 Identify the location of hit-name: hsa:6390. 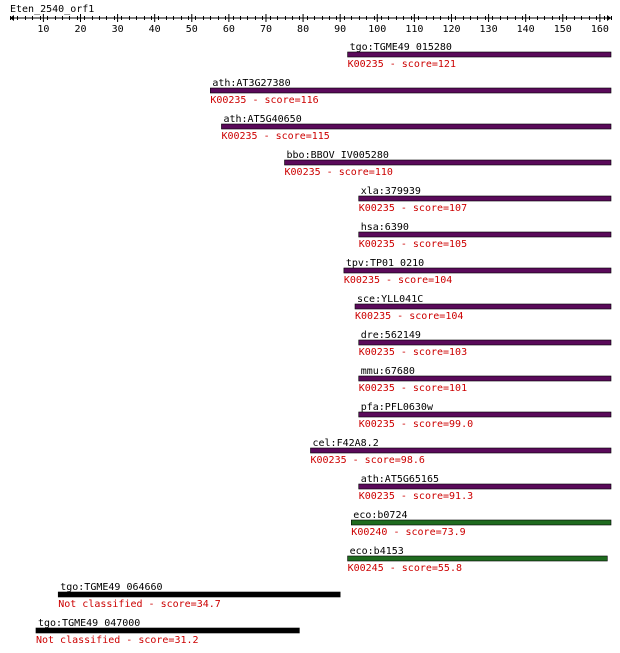
(385, 227).